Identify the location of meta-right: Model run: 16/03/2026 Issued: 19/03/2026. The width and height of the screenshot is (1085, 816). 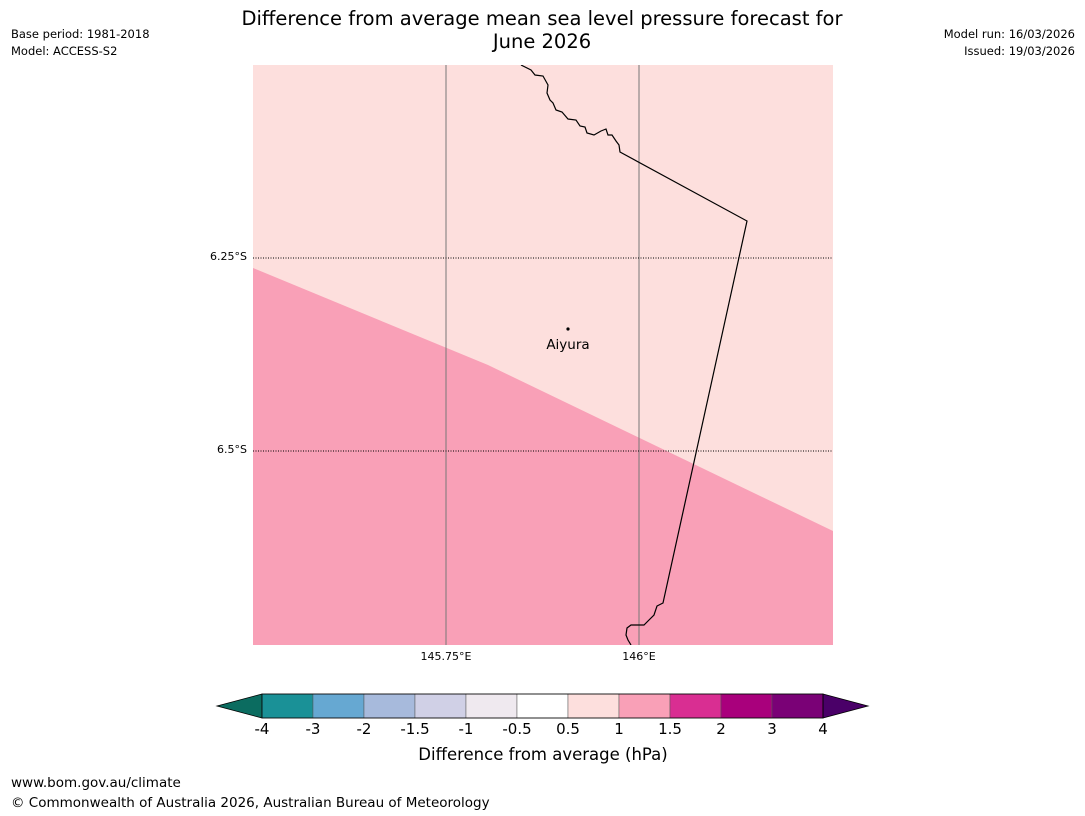
(1009, 43).